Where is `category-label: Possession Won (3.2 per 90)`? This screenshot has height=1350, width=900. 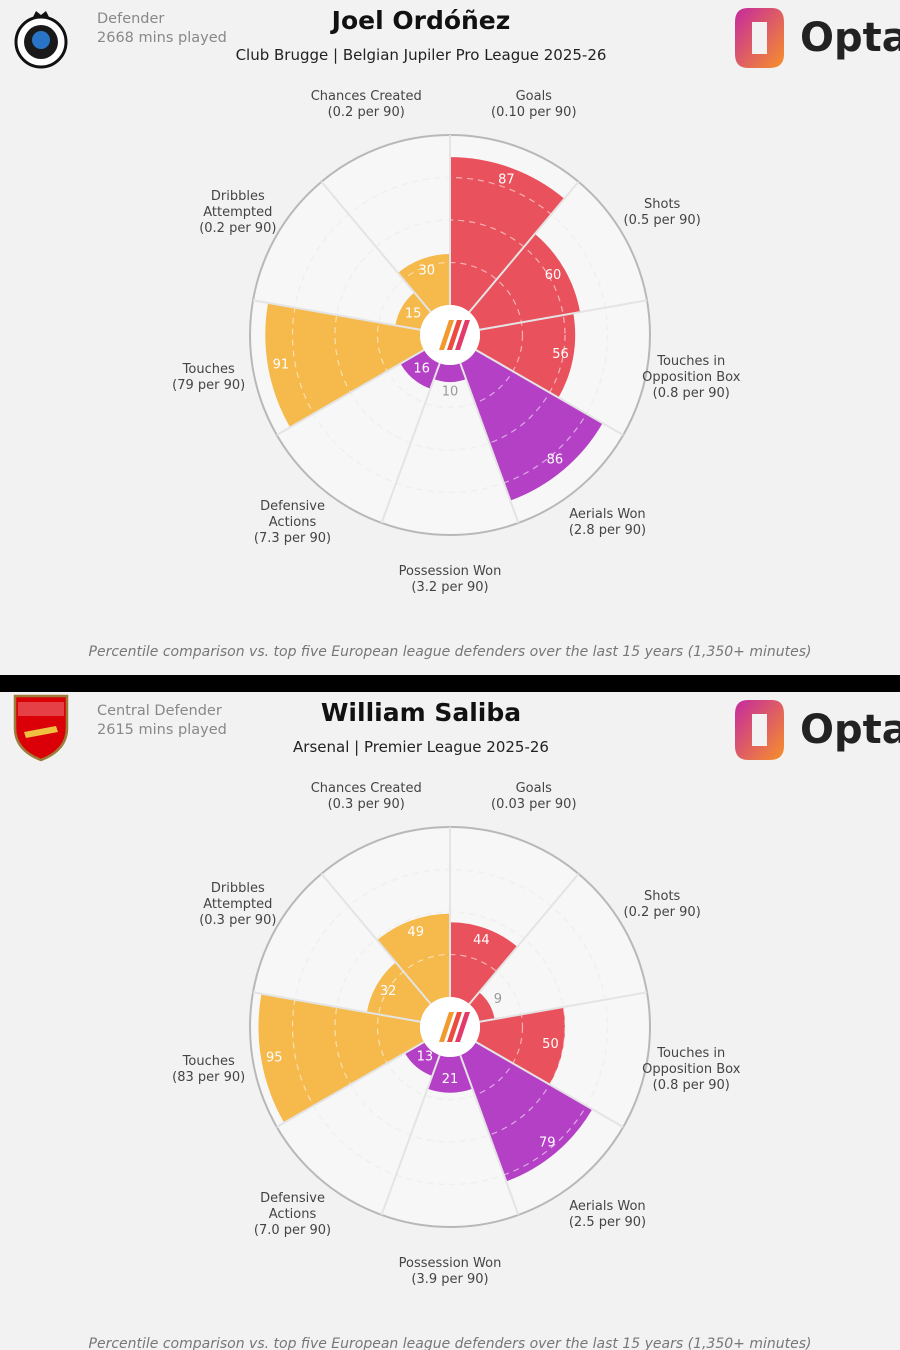 category-label: Possession Won (3.2 per 90) is located at coordinates (450, 580).